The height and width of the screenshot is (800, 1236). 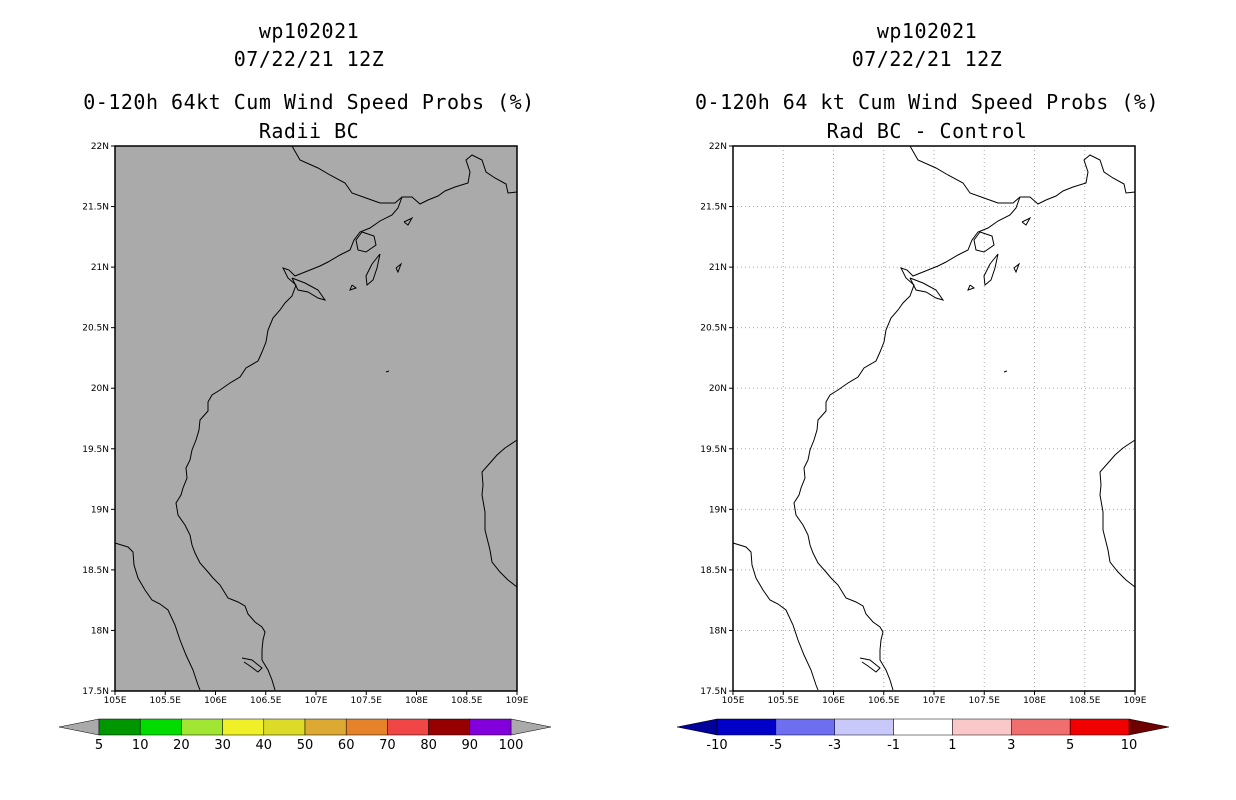 What do you see at coordinates (784, 701) in the screenshot?
I see `right-lon-label: 105.5E` at bounding box center [784, 701].